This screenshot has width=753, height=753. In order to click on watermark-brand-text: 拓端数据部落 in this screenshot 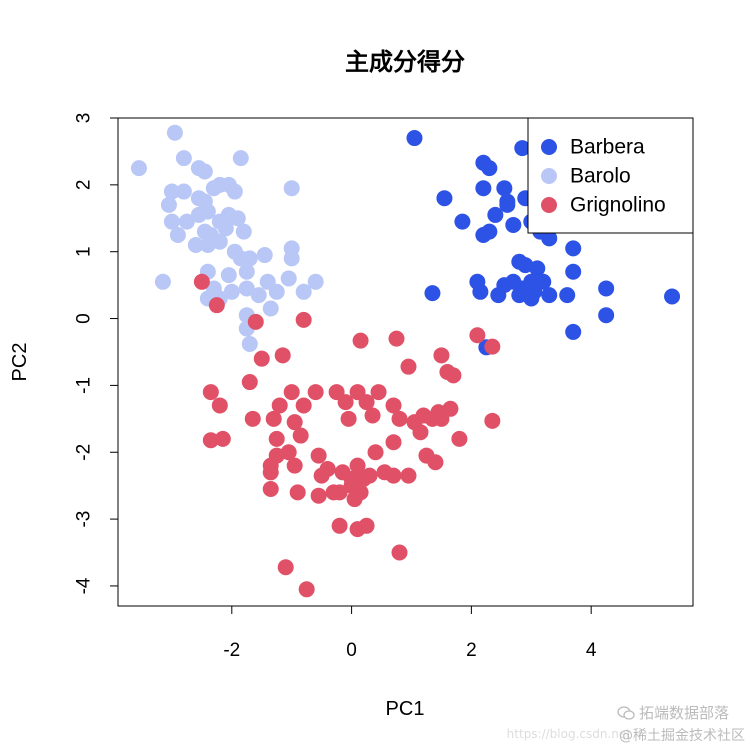, I will do `click(683, 713)`.